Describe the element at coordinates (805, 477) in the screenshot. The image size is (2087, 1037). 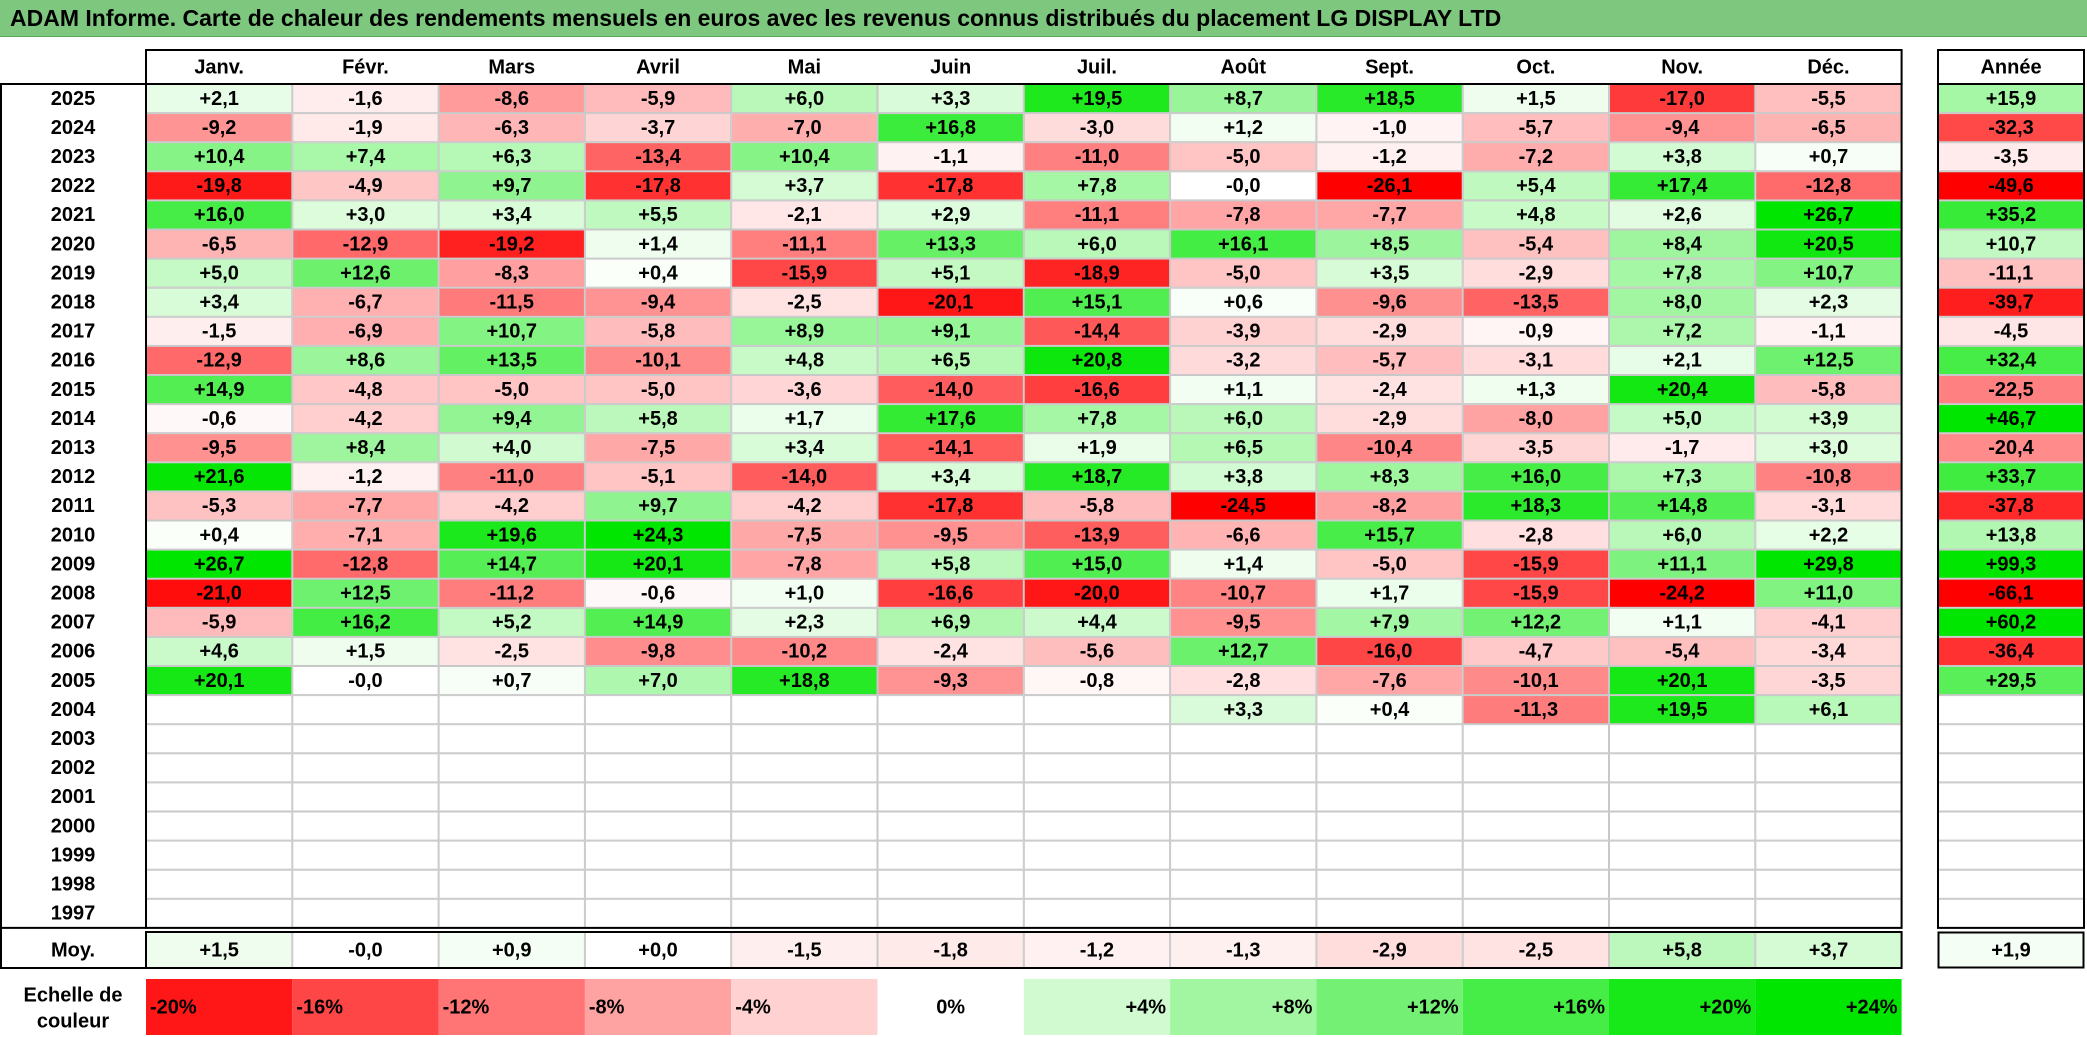
I see `cell-value: -14,0` at that location.